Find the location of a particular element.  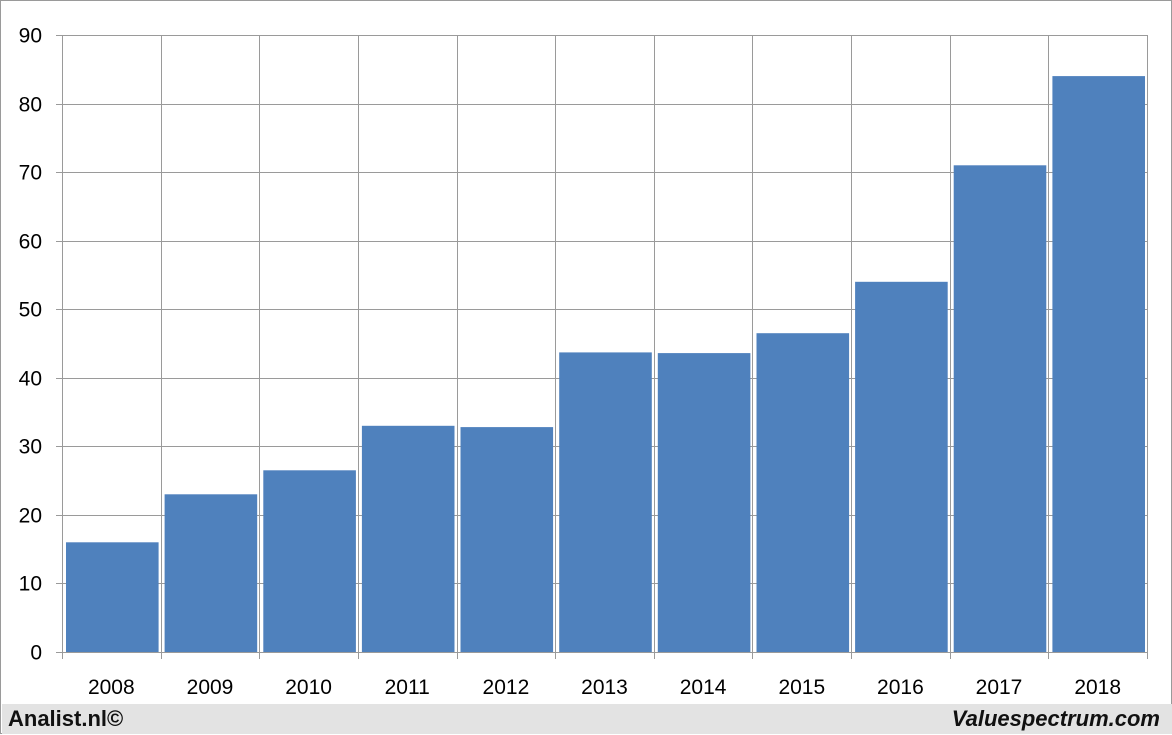

y-tick-label: 90 is located at coordinates (30, 36).